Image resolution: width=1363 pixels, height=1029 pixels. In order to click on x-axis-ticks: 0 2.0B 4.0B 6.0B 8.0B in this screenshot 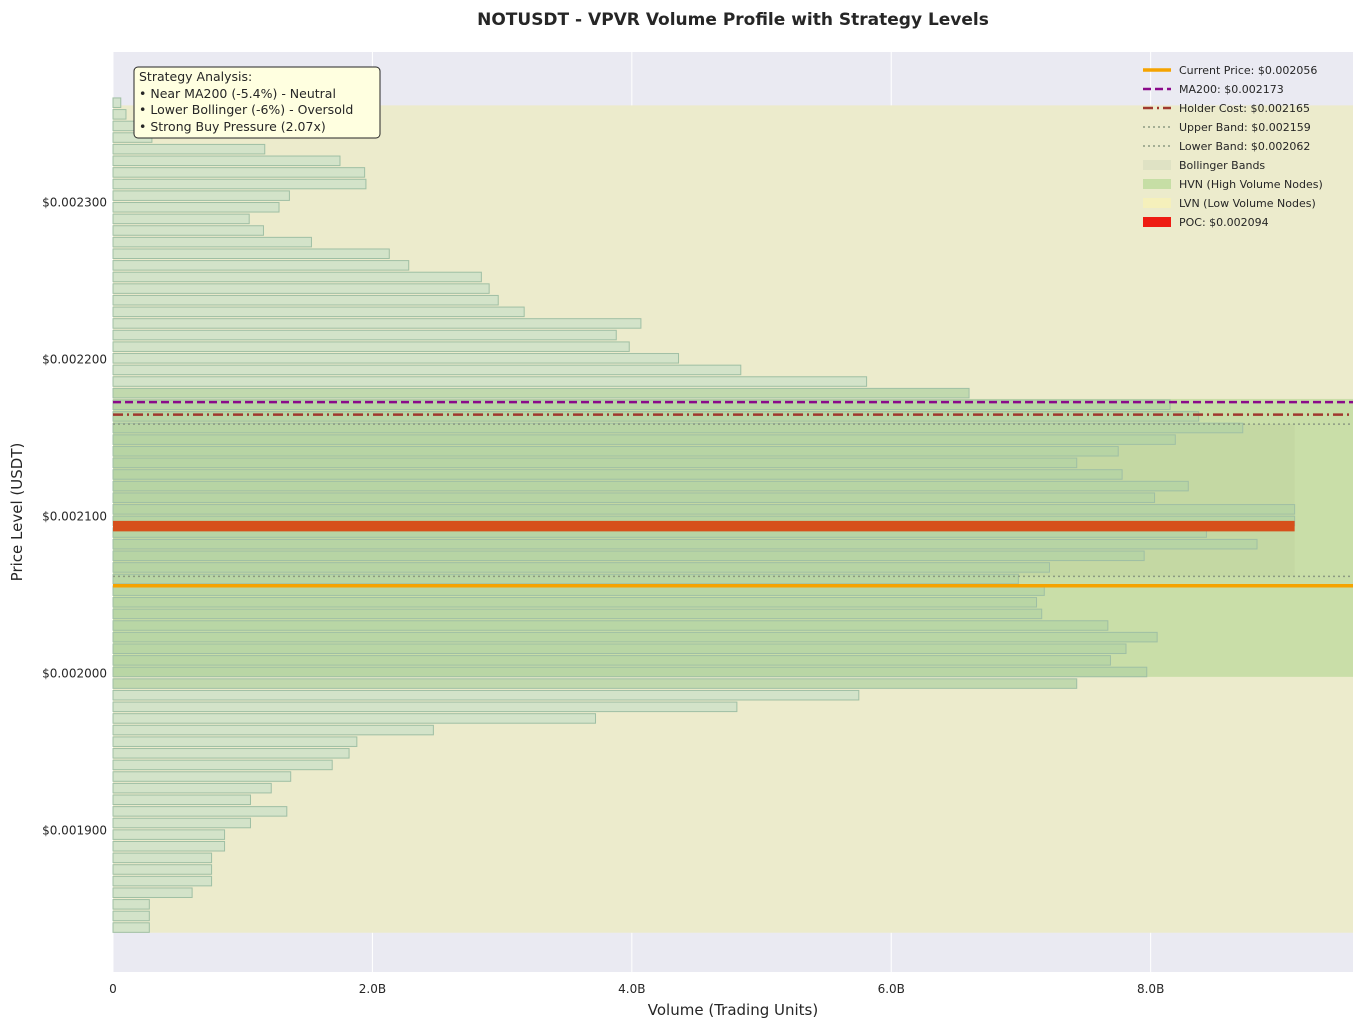, I will do `click(636, 989)`.